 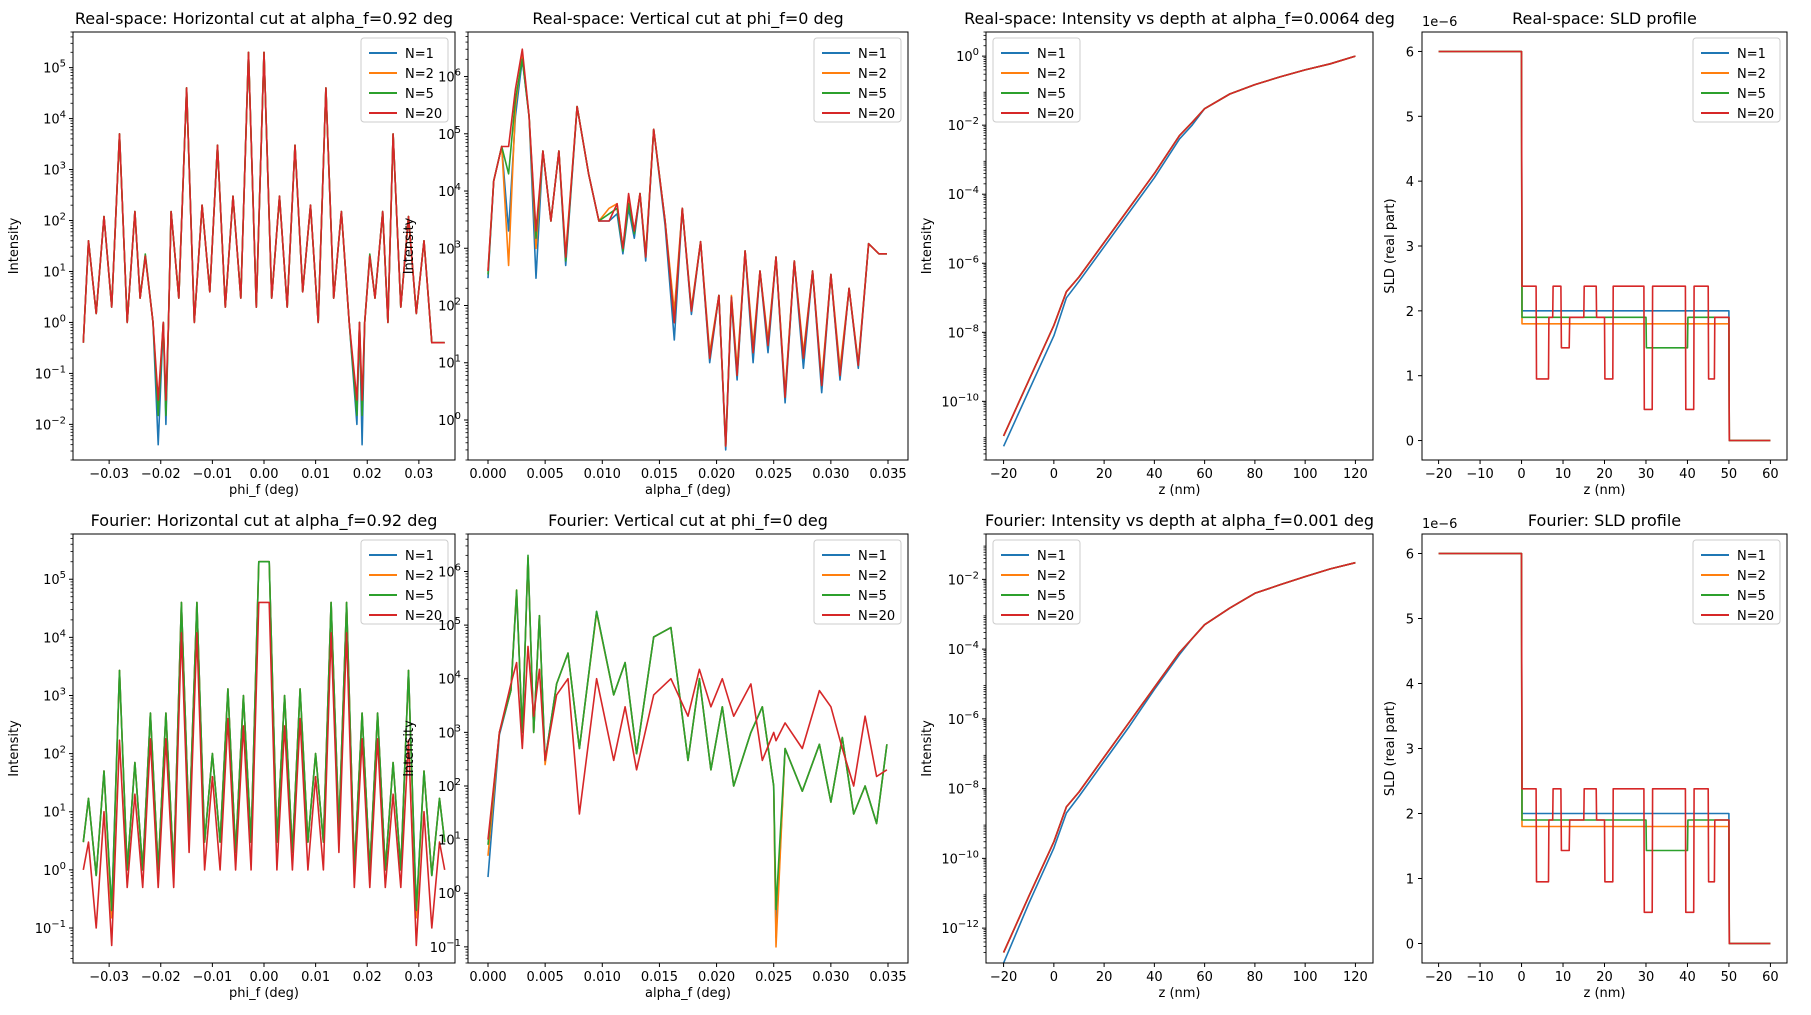 What do you see at coordinates (1154, 474) in the screenshot?
I see `x-tick-label: 40` at bounding box center [1154, 474].